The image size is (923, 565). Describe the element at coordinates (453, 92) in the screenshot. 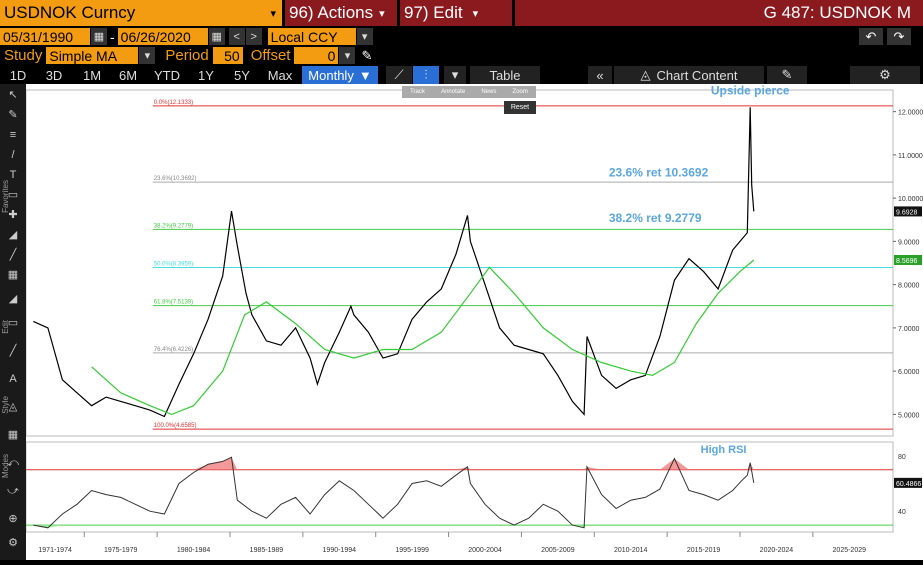

I see `annotate-button: Annotate` at that location.